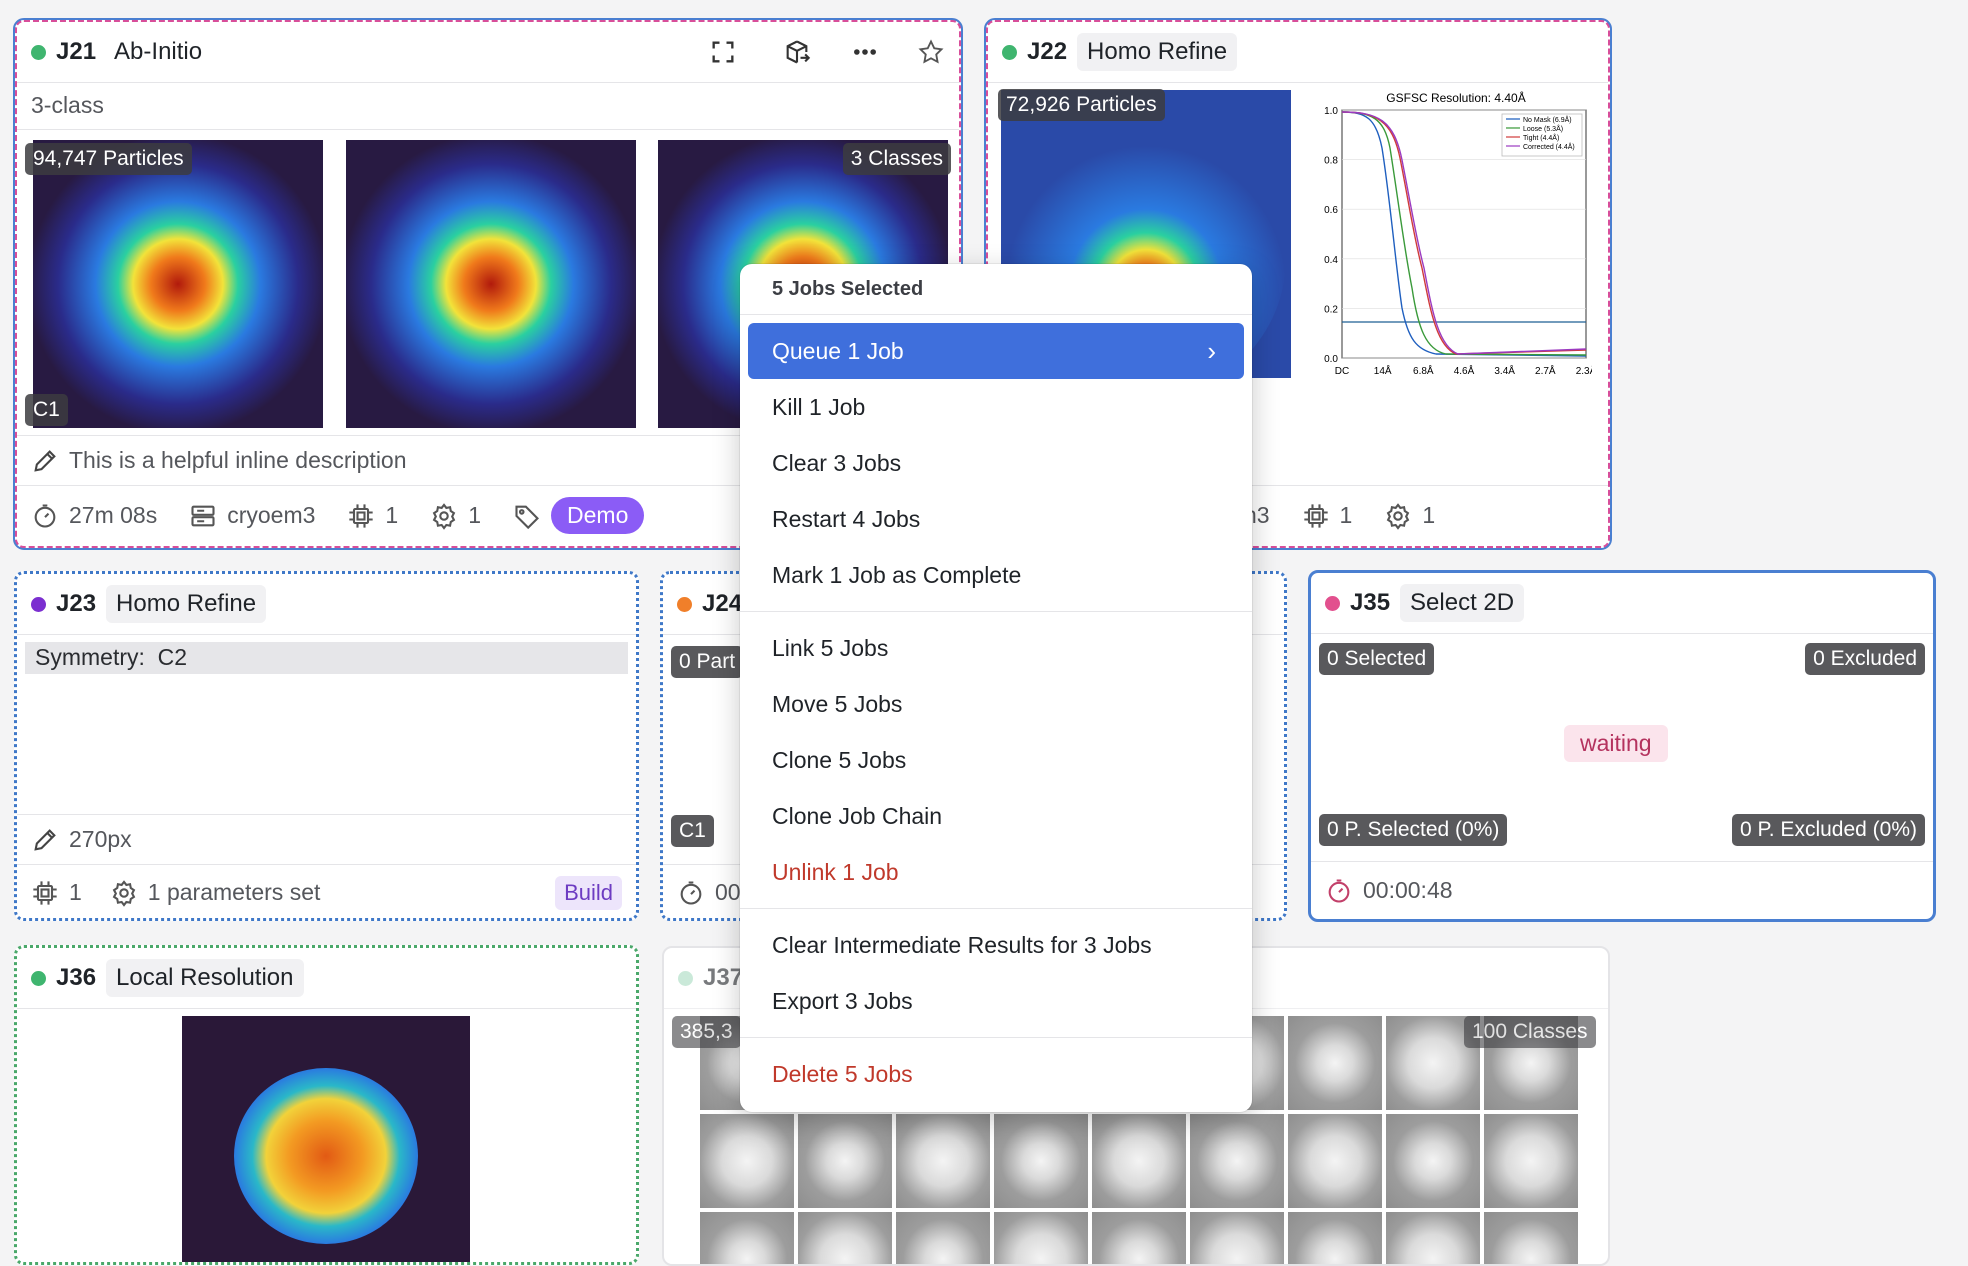 Image resolution: width=1968 pixels, height=1266 pixels. What do you see at coordinates (527, 516) in the screenshot?
I see `tag-icon` at bounding box center [527, 516].